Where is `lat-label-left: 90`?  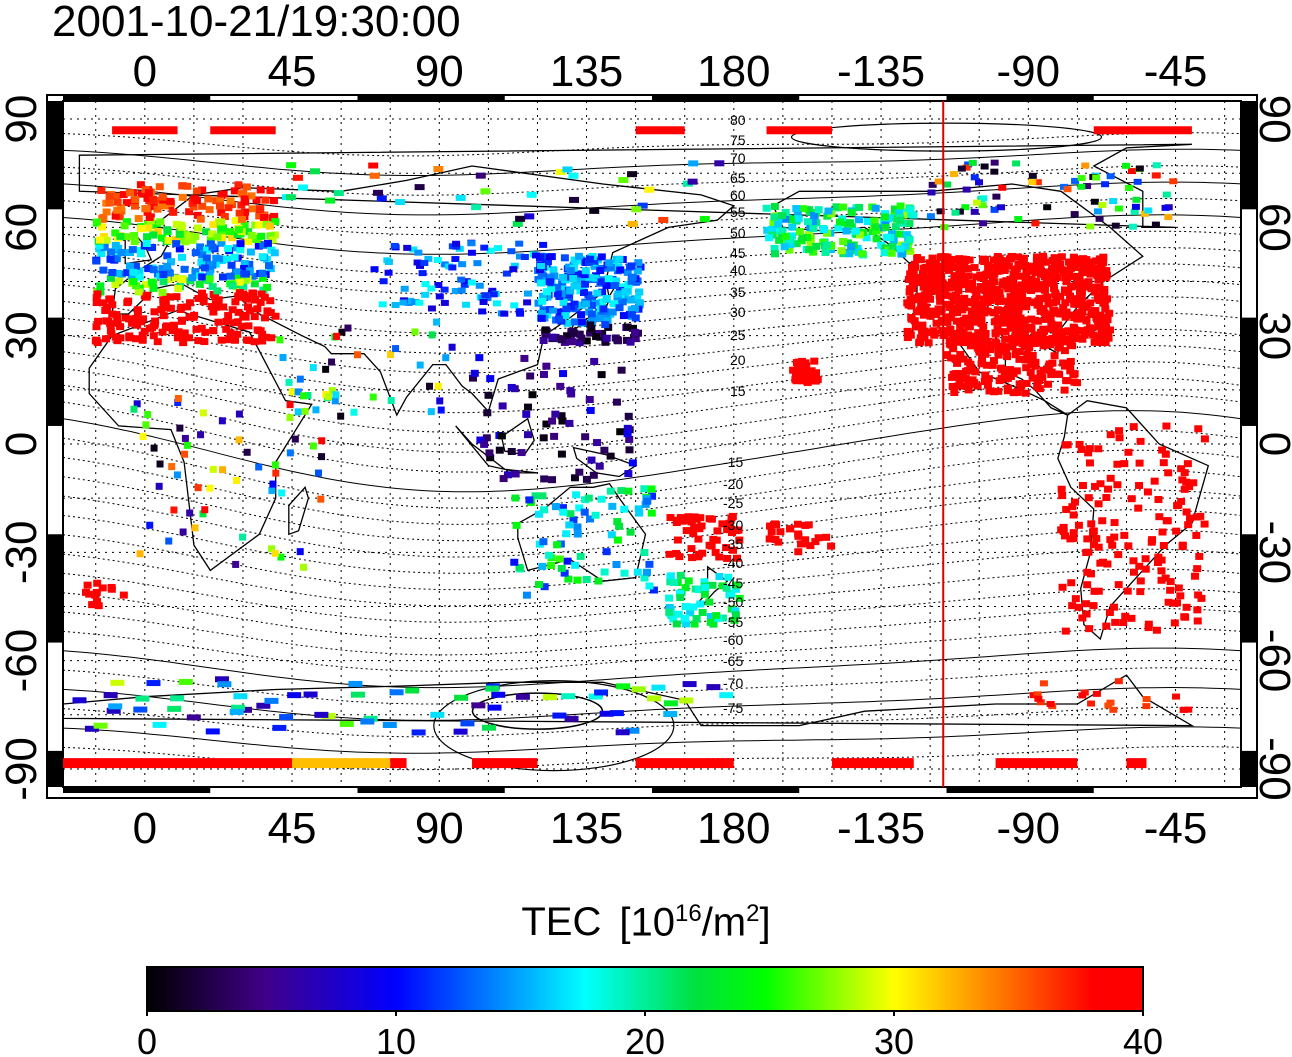 lat-label-left: 90 is located at coordinates (23, 119).